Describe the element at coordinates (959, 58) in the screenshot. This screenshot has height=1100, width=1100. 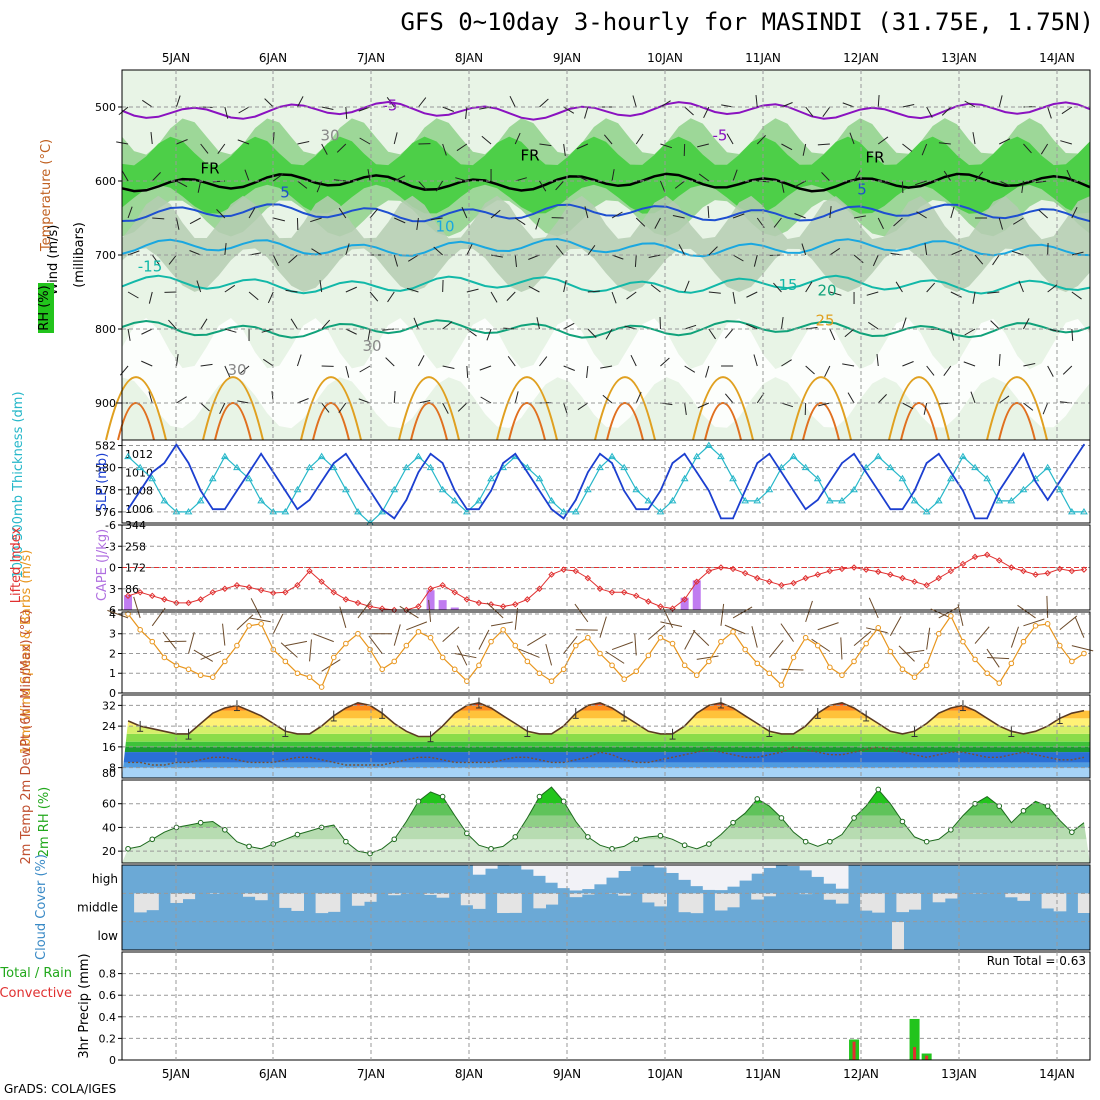
I see `top-date-label-8: 13JAN` at that location.